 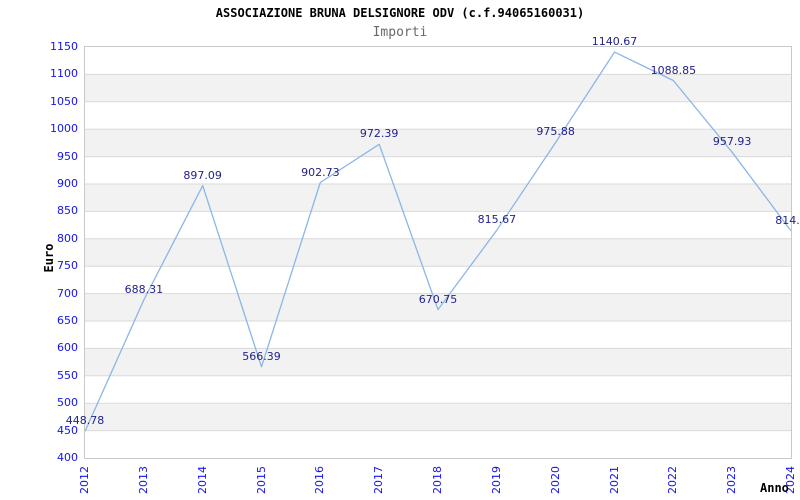 What do you see at coordinates (67, 293) in the screenshot?
I see `y-tick-label: 700` at bounding box center [67, 293].